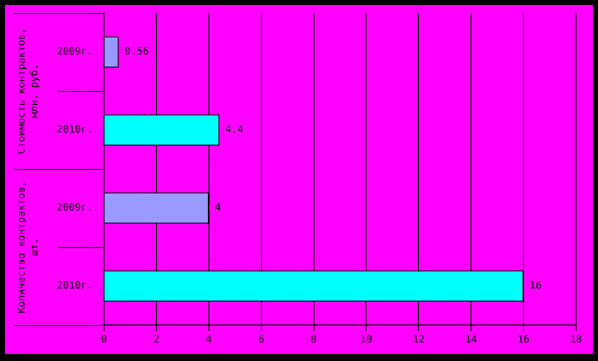  What do you see at coordinates (366, 340) in the screenshot?
I see `x-tick-label: 10` at bounding box center [366, 340].